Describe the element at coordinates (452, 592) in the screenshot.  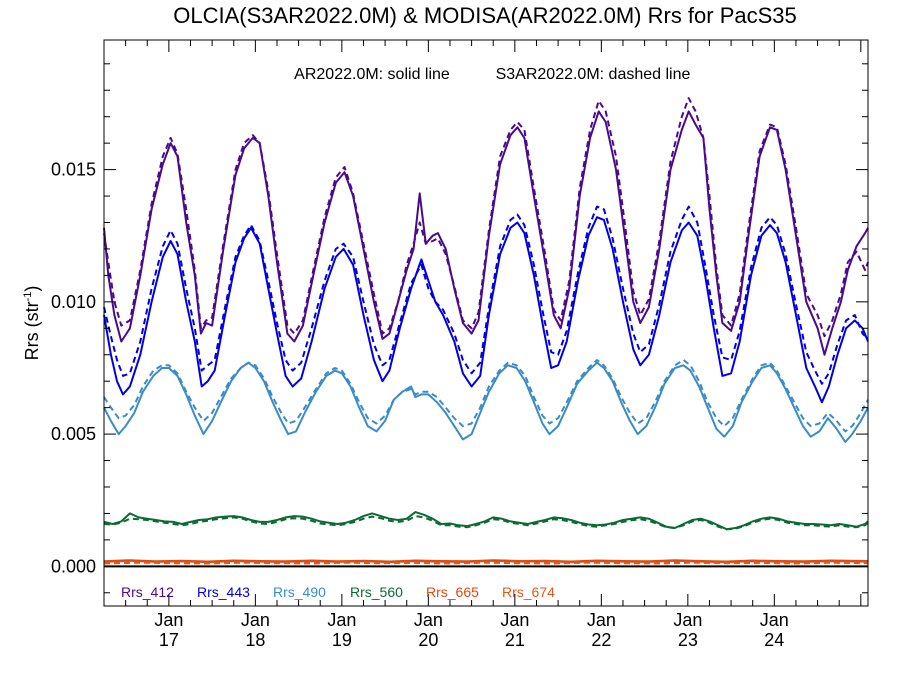
I see `legend-entry-s665: Rrs_665` at that location.